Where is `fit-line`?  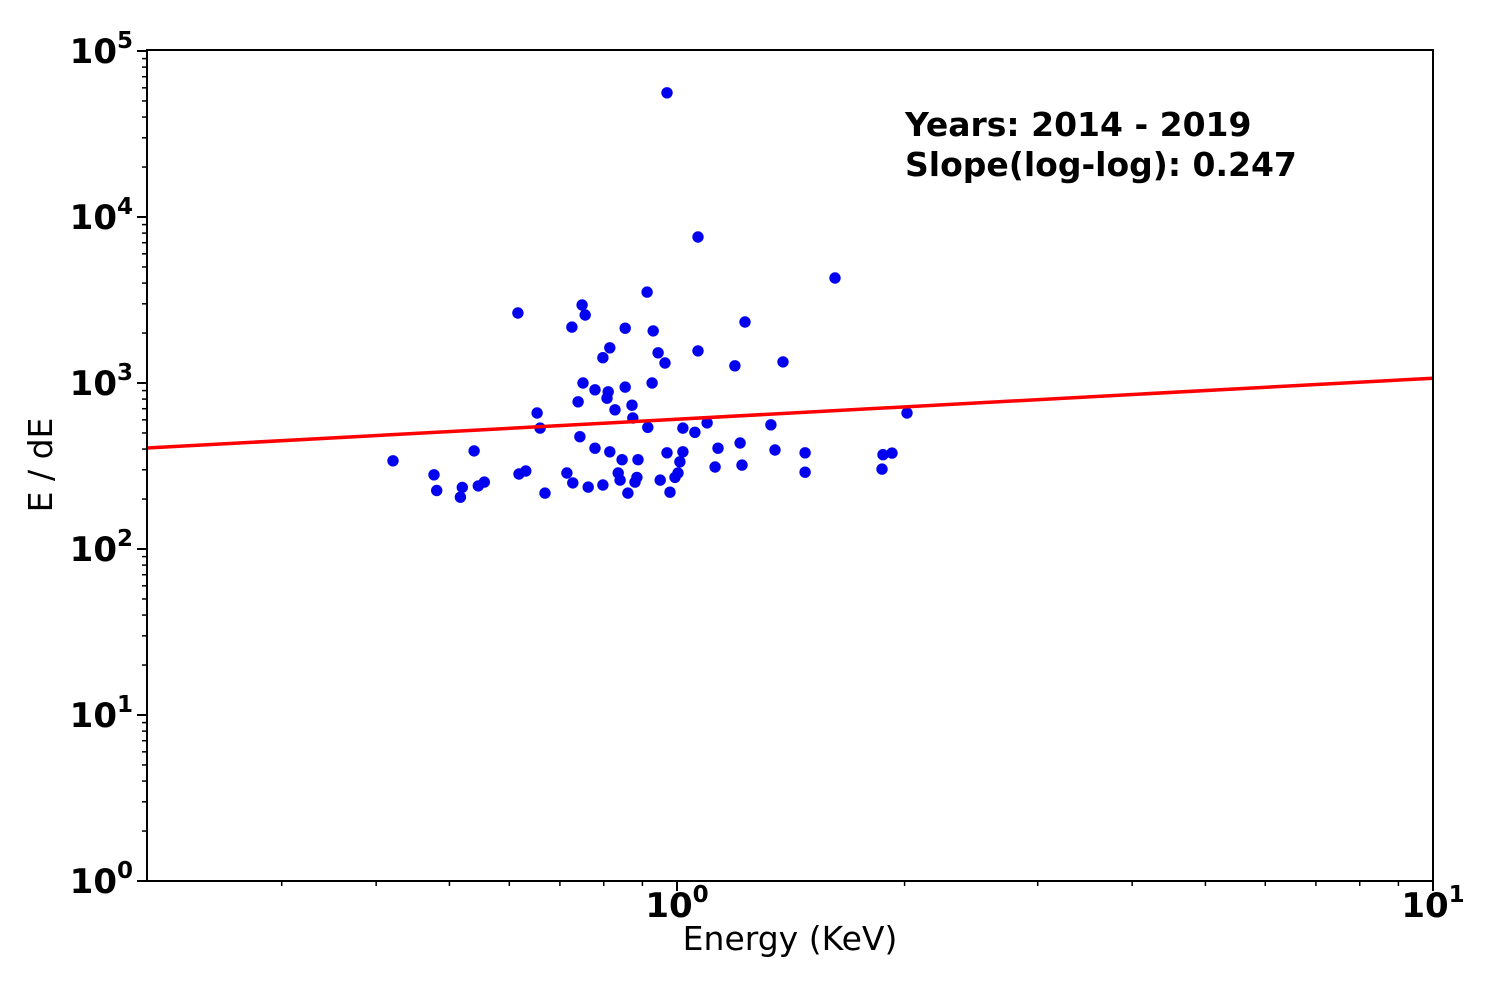
fit-line is located at coordinates (790, 413).